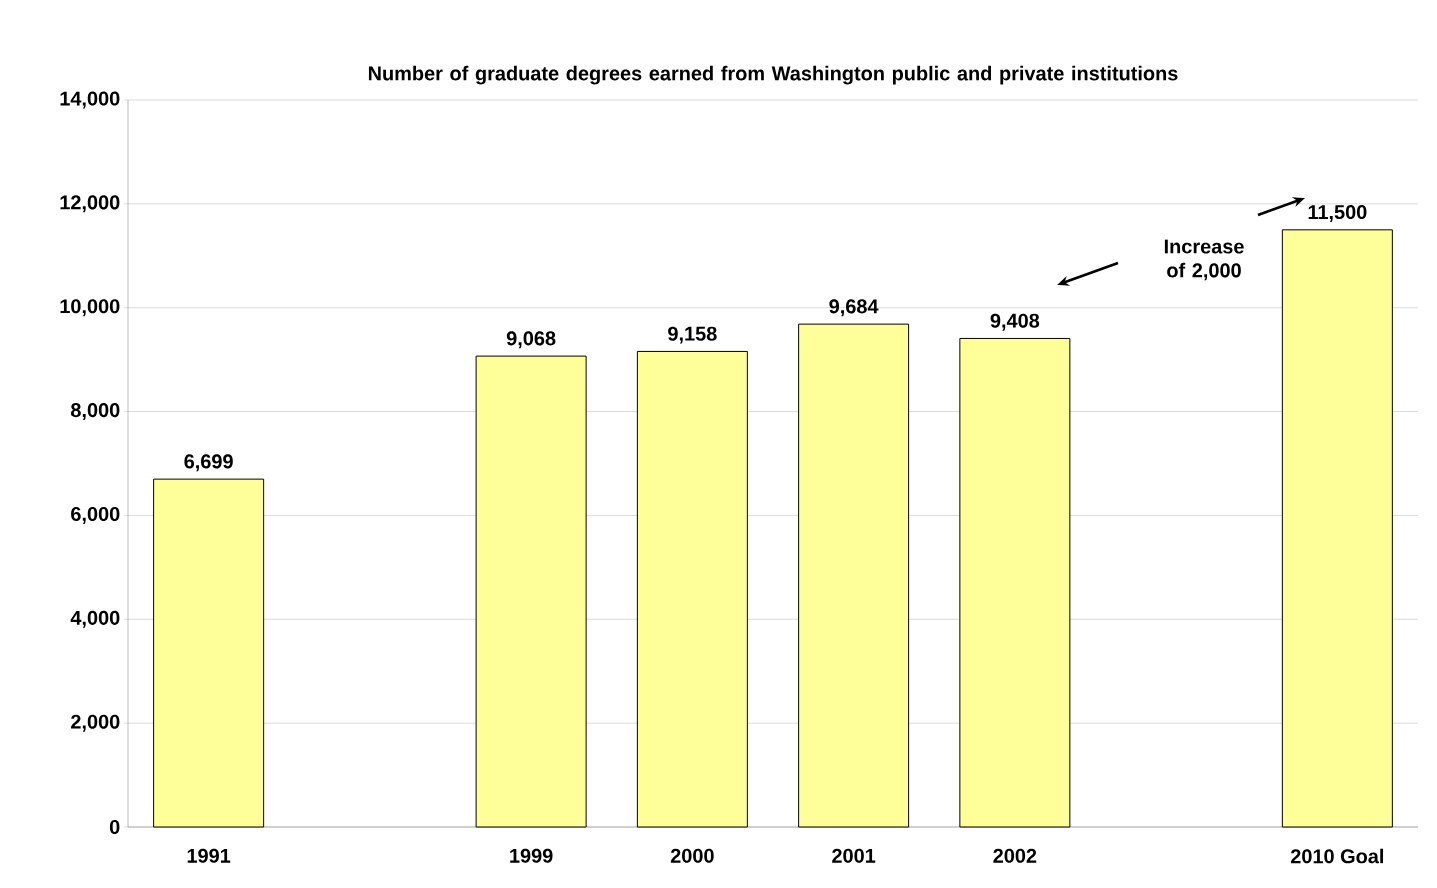 The width and height of the screenshot is (1437, 888). I want to click on x-tick-label: 1991, so click(209, 855).